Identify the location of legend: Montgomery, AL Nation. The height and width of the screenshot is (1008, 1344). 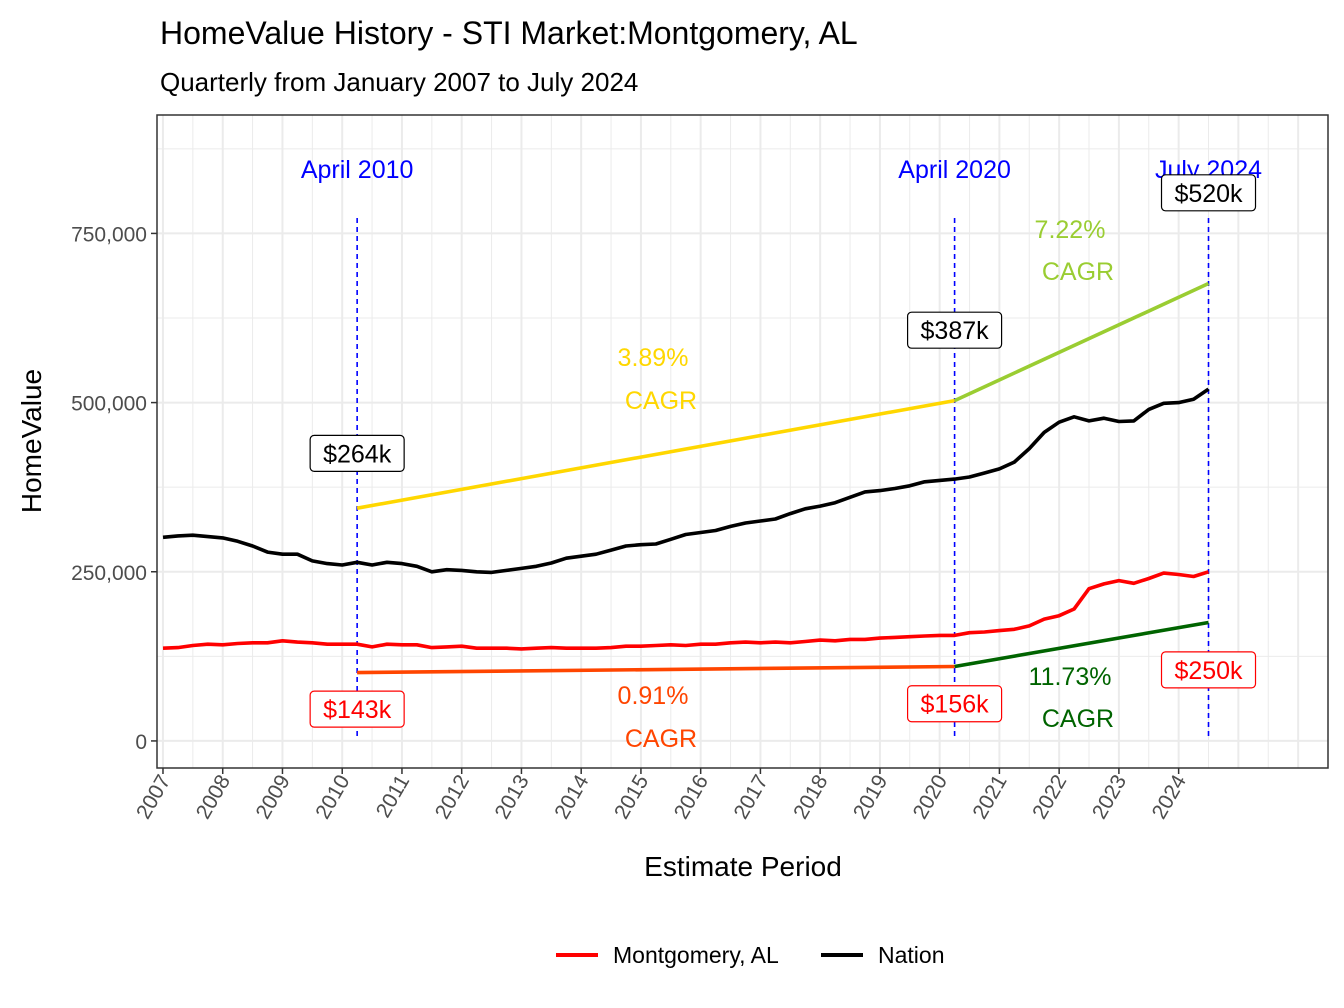
(750, 955).